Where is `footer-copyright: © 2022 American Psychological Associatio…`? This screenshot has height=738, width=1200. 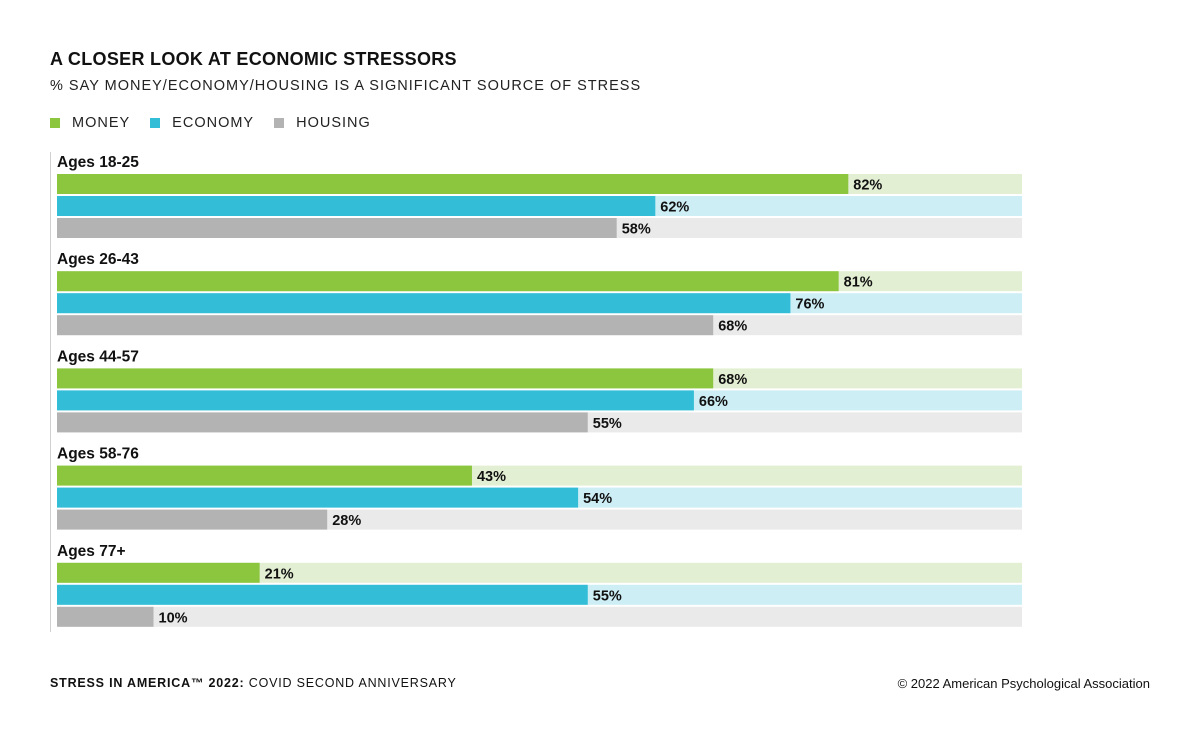
footer-copyright: © 2022 American Psychological Associatio… is located at coordinates (1023, 683).